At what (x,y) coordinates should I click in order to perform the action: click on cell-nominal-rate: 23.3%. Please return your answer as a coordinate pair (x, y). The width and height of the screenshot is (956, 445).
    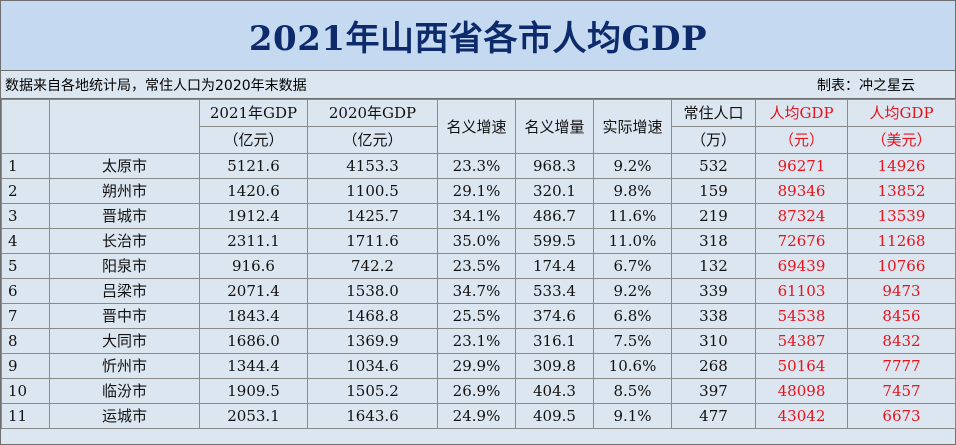
    Looking at the image, I should click on (476, 166).